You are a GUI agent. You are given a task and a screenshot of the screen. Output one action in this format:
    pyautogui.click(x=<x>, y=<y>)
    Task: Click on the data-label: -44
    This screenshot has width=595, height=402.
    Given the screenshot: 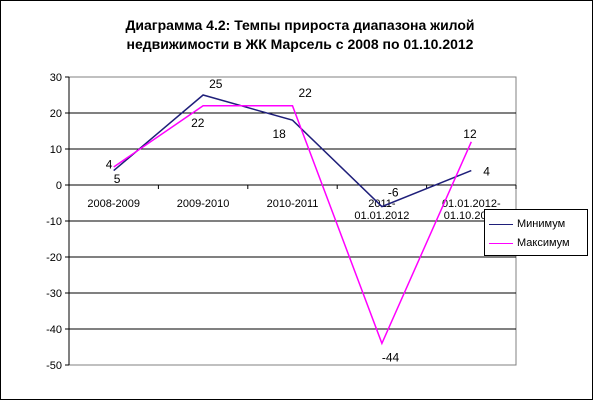 What is the action you would take?
    pyautogui.click(x=391, y=357)
    